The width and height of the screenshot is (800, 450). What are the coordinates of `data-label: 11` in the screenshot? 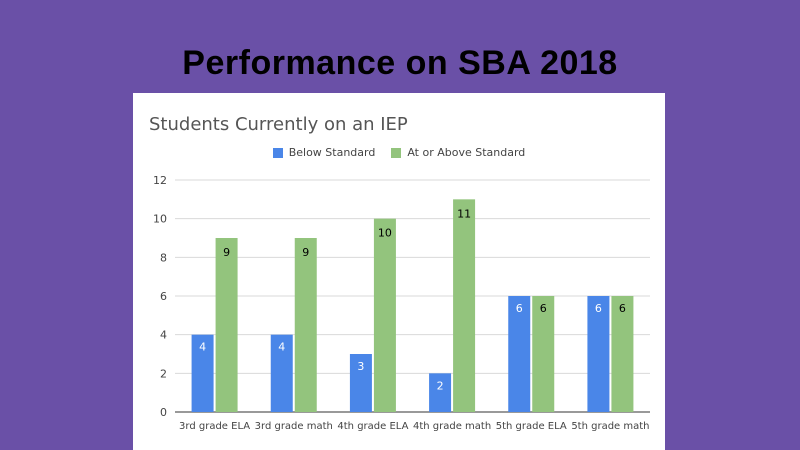 It's located at (464, 213).